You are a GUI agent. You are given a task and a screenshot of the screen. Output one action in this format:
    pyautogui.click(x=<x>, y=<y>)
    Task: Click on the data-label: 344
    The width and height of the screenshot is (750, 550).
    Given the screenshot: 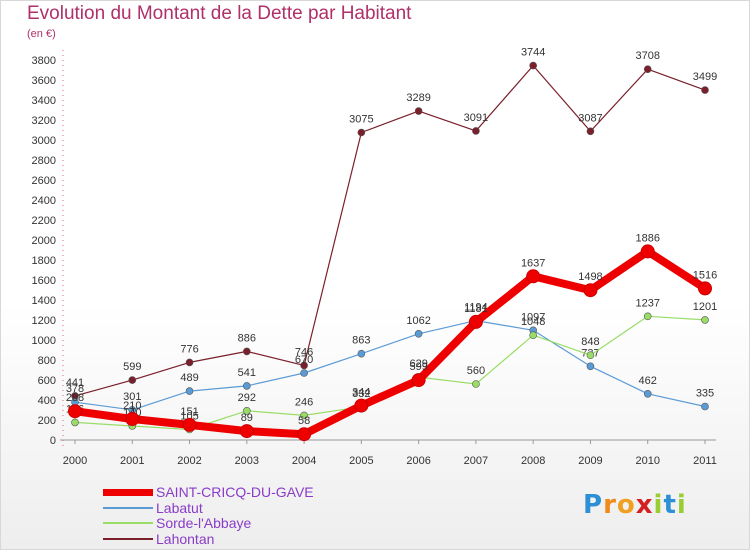 What is the action you would take?
    pyautogui.click(x=361, y=393)
    